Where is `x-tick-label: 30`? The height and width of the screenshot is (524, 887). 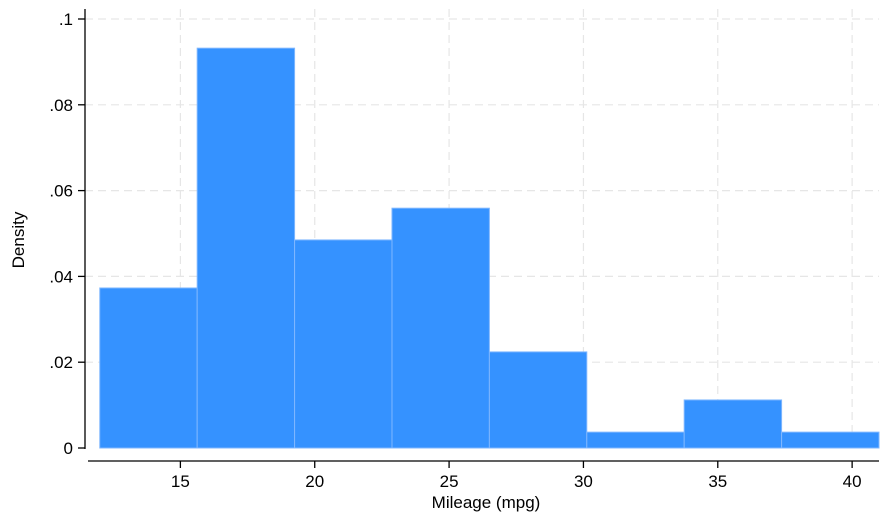
x-tick-label: 30 is located at coordinates (583, 481).